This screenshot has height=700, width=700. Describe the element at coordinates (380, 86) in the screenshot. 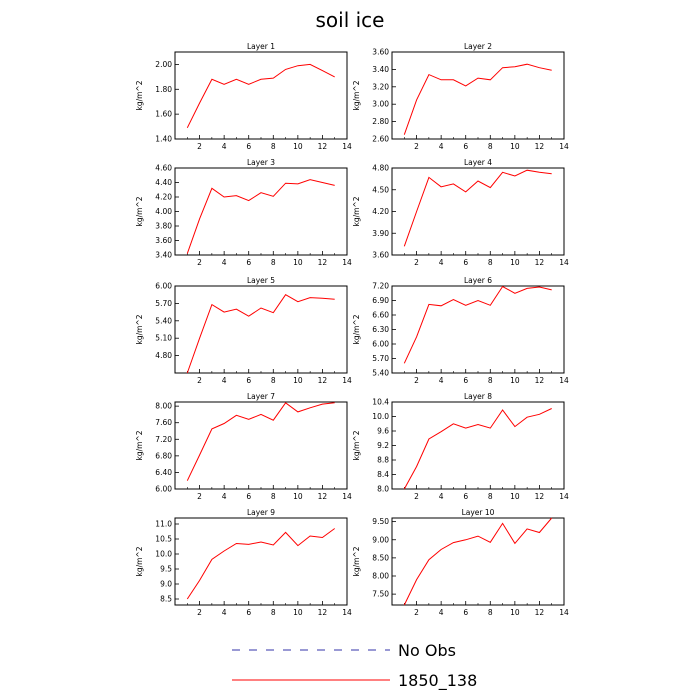

I see `y-tick-label-2-3.20: 3.20` at that location.